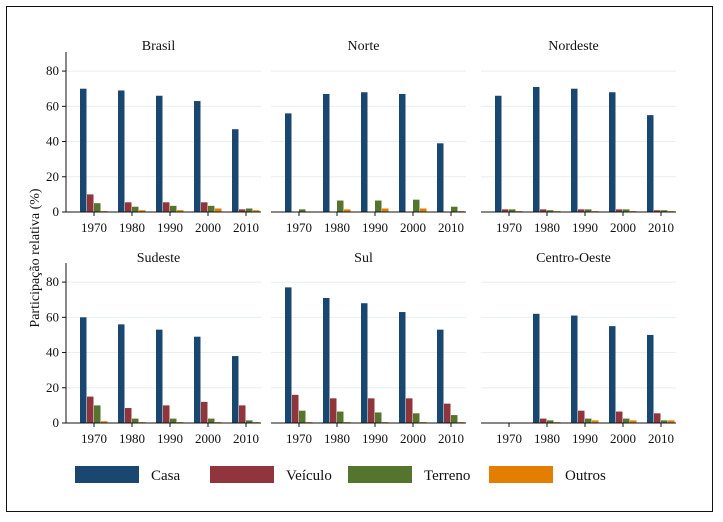  I want to click on legend-swatch-outros, so click(521, 474).